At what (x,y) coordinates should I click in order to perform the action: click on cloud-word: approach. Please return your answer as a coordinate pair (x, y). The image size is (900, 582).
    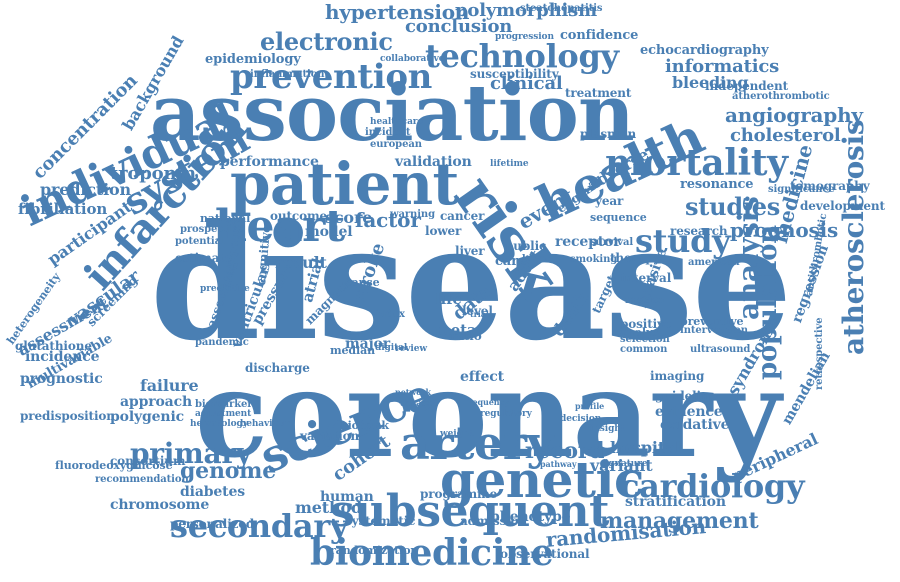
    Looking at the image, I should click on (156, 402).